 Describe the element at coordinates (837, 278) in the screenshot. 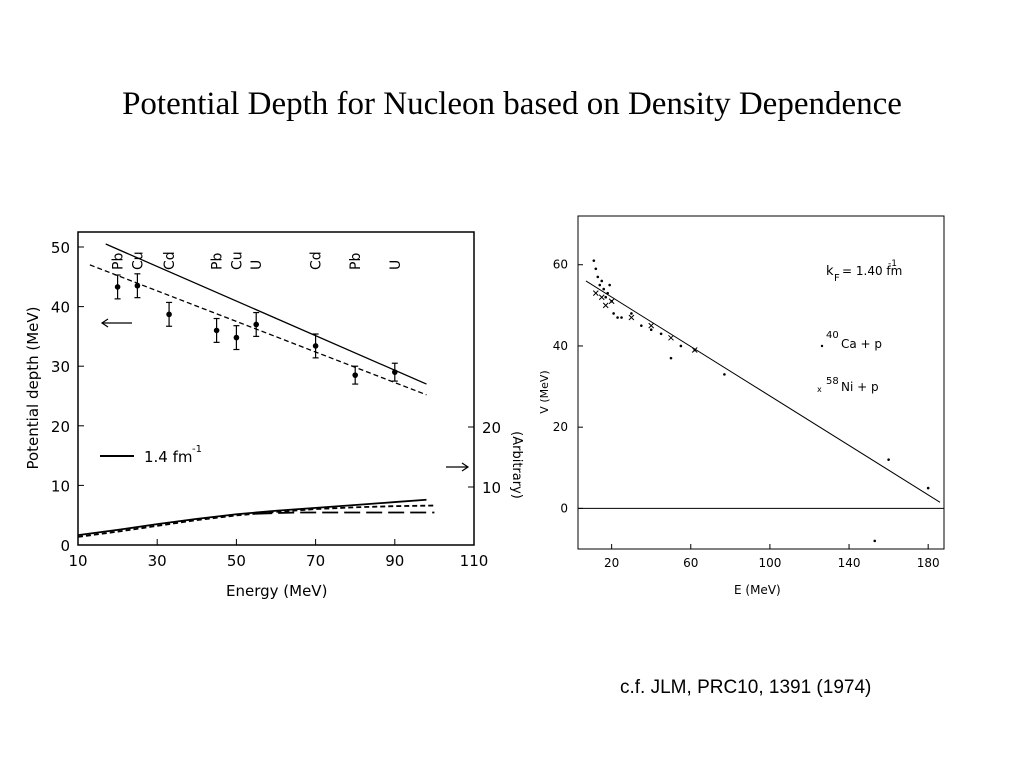

I see `kf-subscript: F` at that location.